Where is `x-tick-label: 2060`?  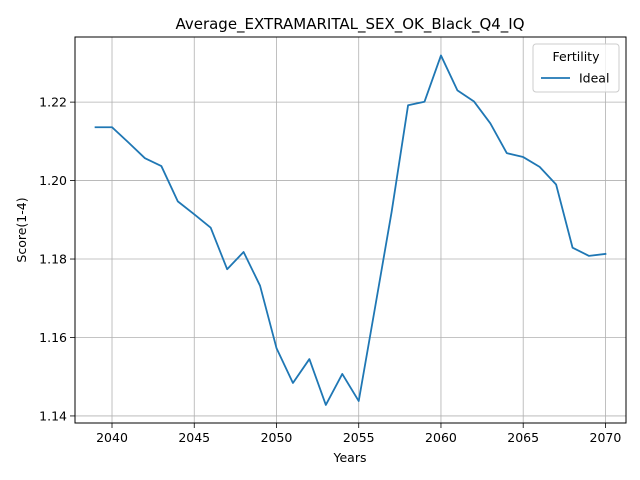
x-tick-label: 2060 is located at coordinates (441, 437).